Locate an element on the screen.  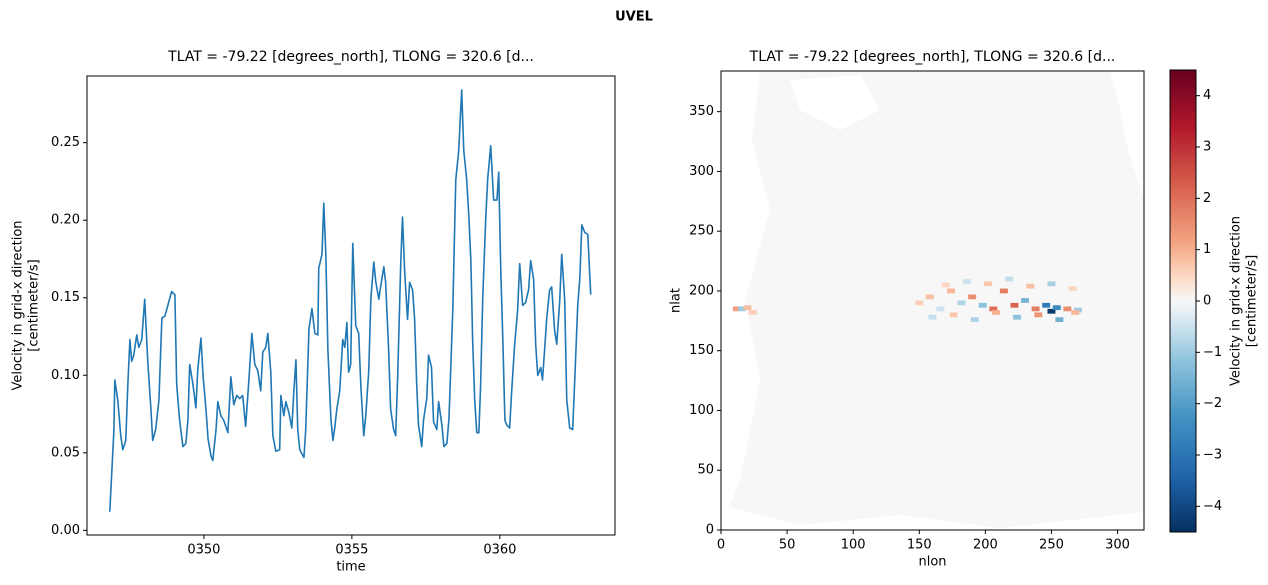
x-axis-label: time is located at coordinates (350, 567).